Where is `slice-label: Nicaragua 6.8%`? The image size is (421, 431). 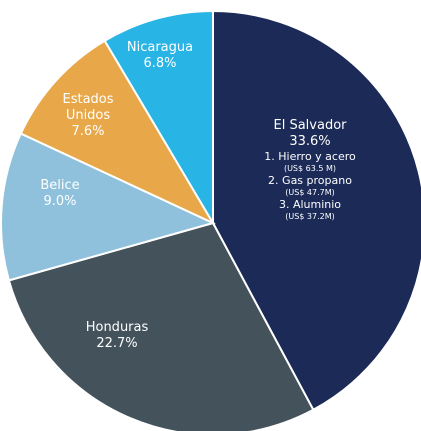 slice-label: Nicaragua 6.8% is located at coordinates (160, 56).